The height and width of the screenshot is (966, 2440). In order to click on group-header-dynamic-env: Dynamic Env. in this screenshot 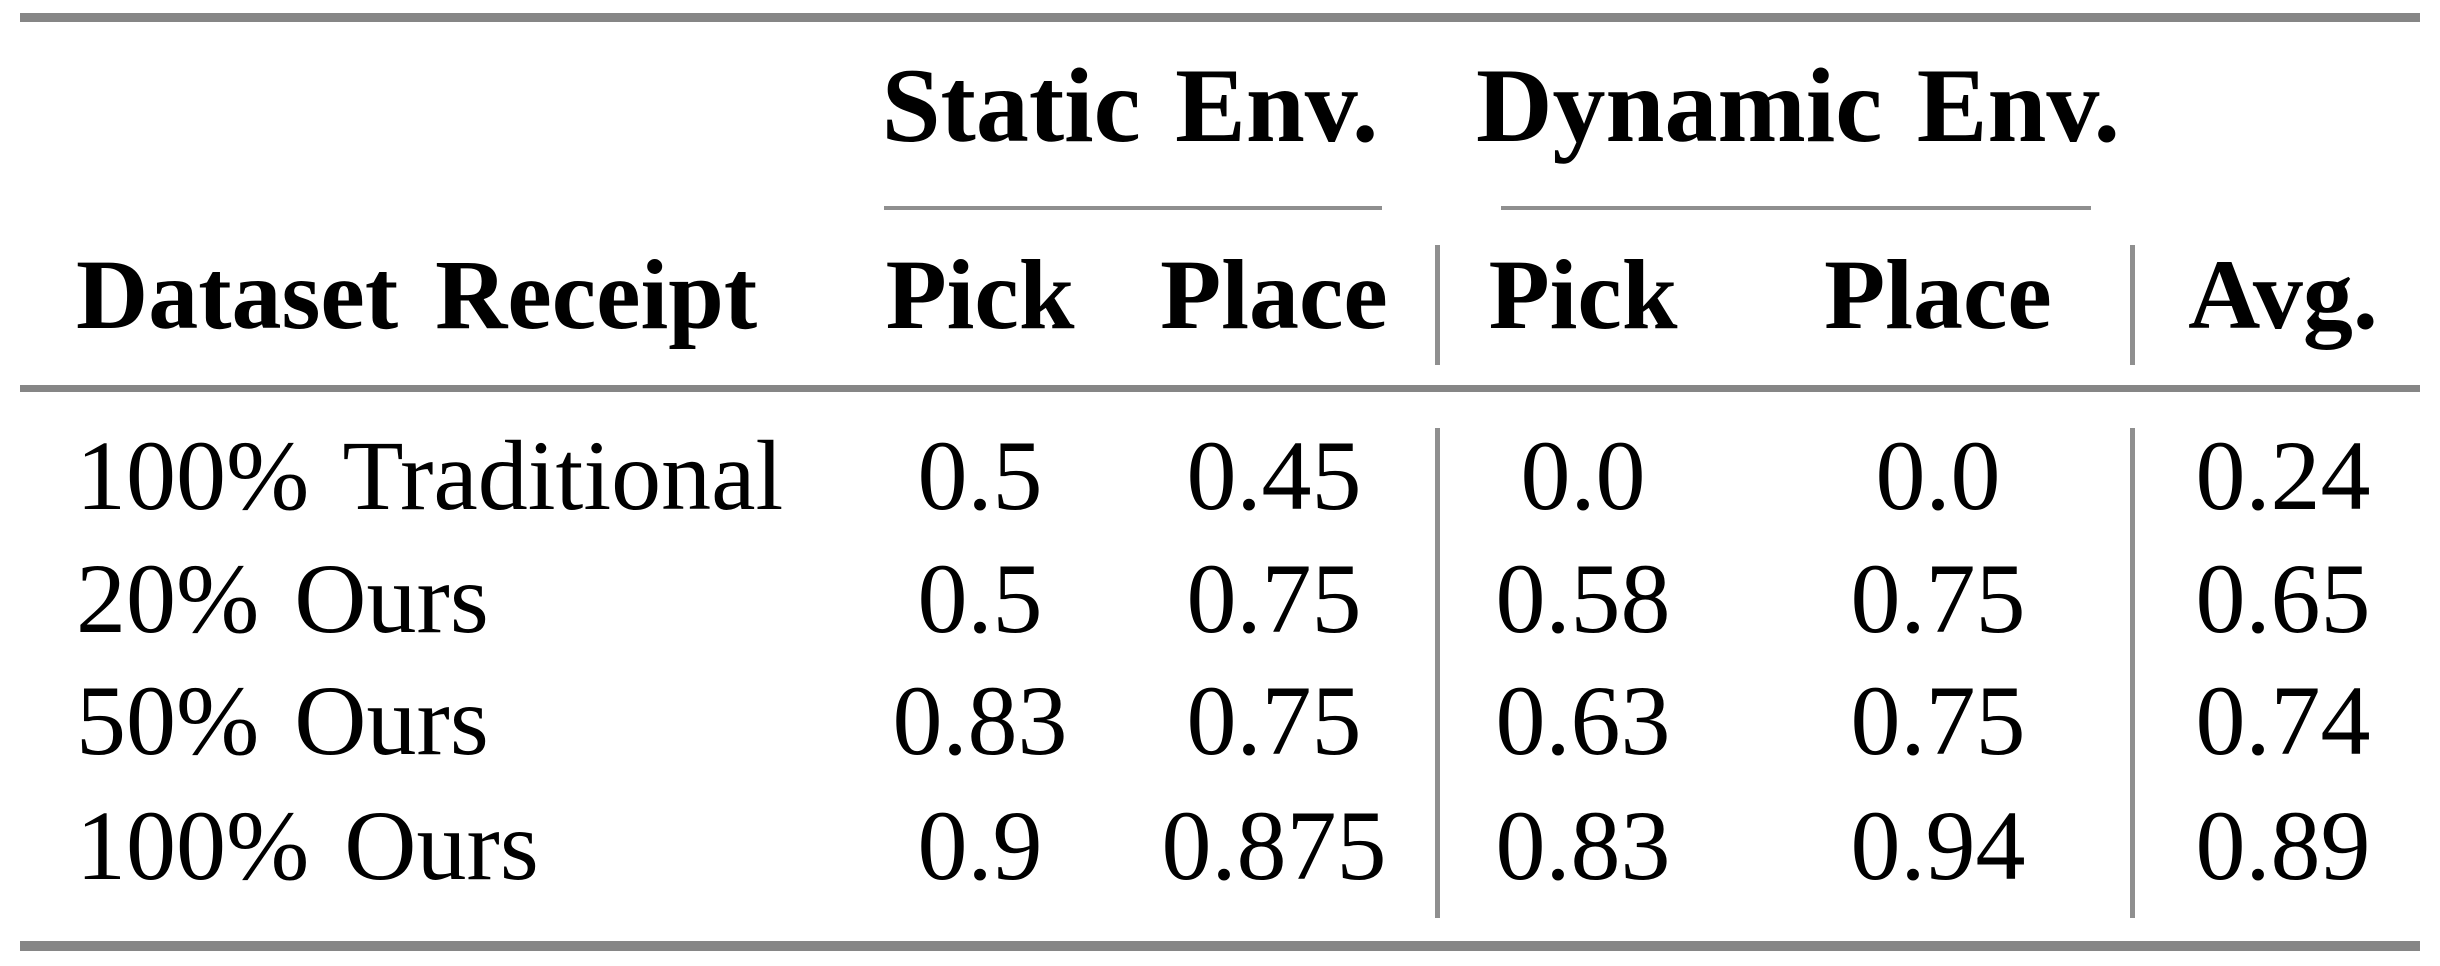, I will do `click(1798, 105)`.